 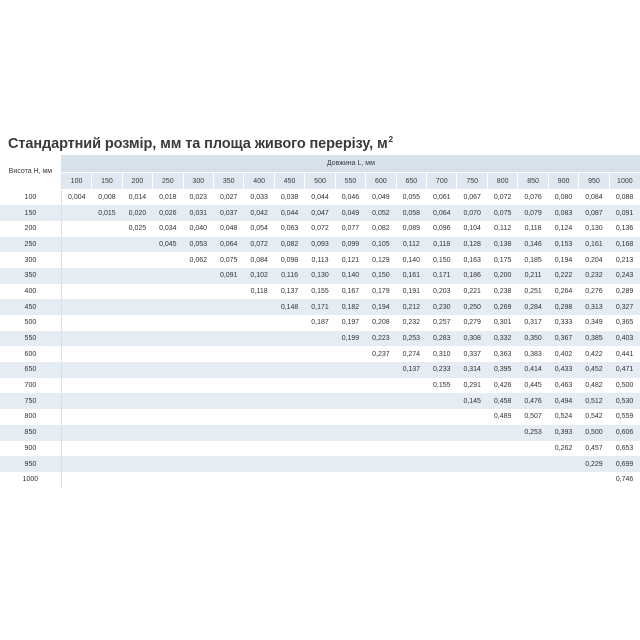 I want to click on area-cell: 0,422, so click(x=594, y=354).